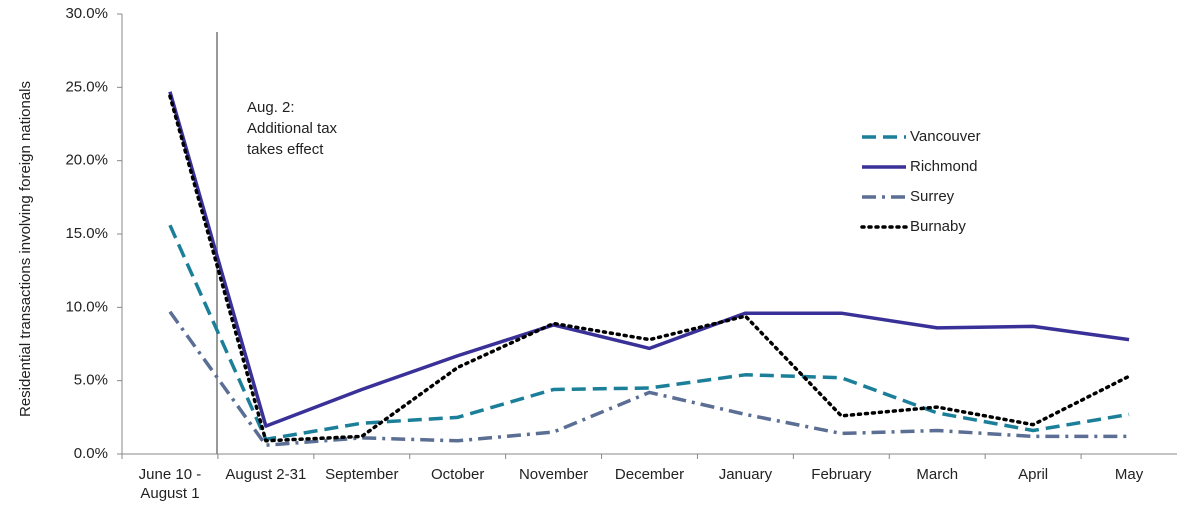  I want to click on y-tick-label: 0.0%, so click(91, 453).